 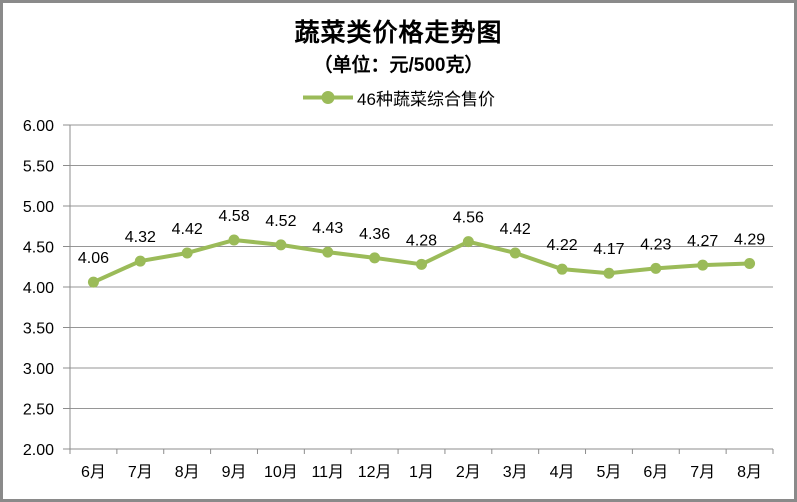 What do you see at coordinates (398, 65) in the screenshot?
I see `chart-subtitle: （单位：元/500克）` at bounding box center [398, 65].